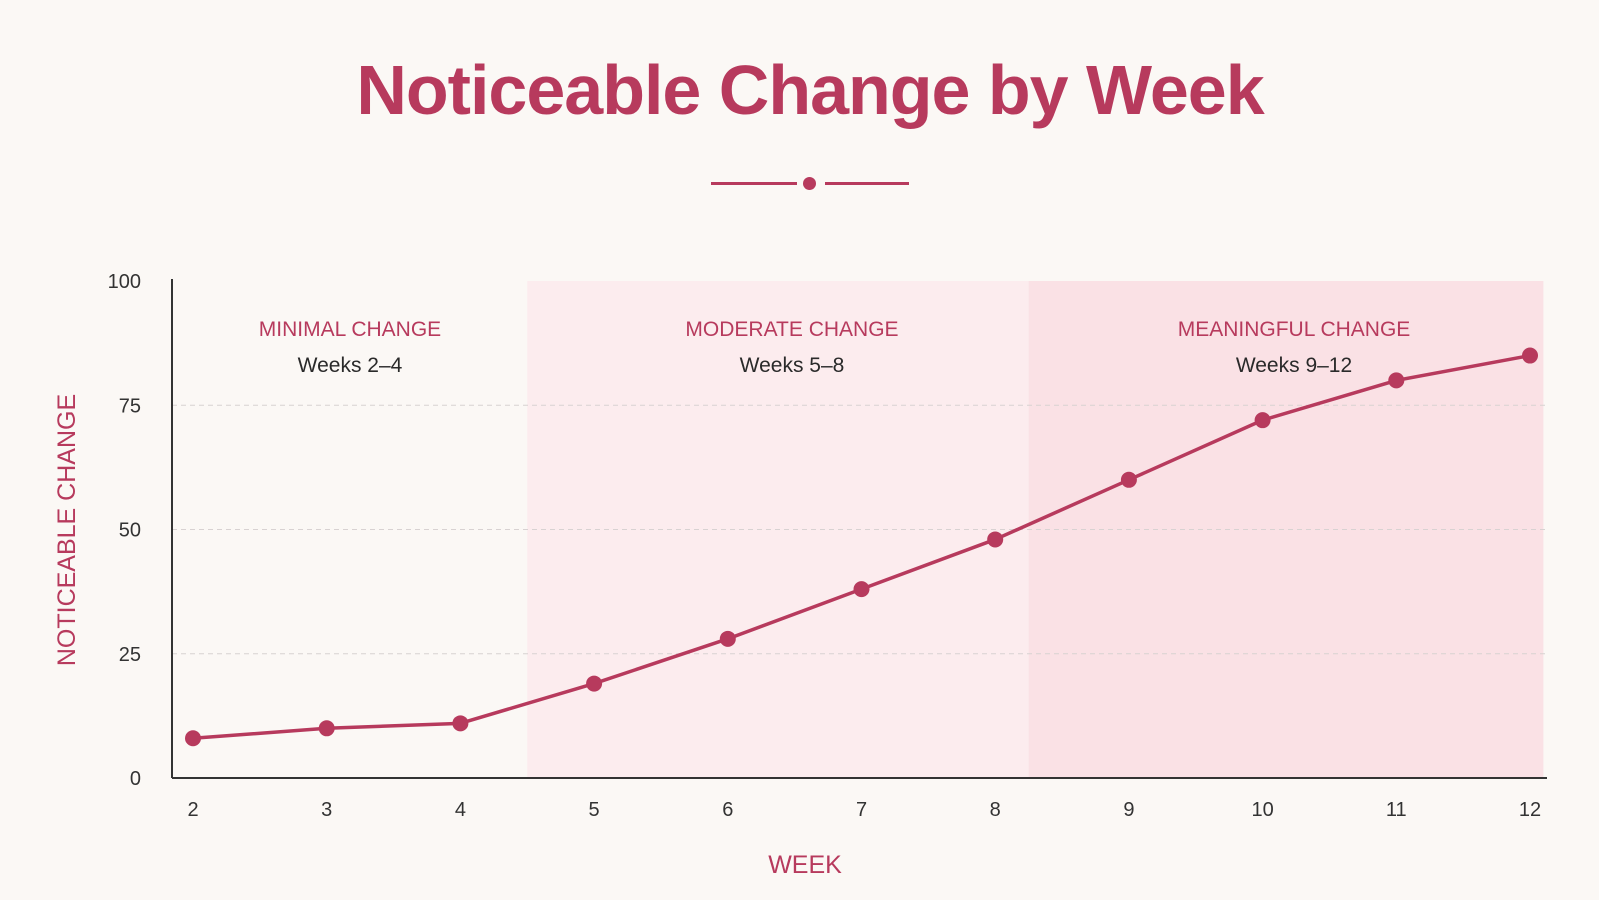  I want to click on chart-title: Noticeable Change by Week, so click(810, 90).